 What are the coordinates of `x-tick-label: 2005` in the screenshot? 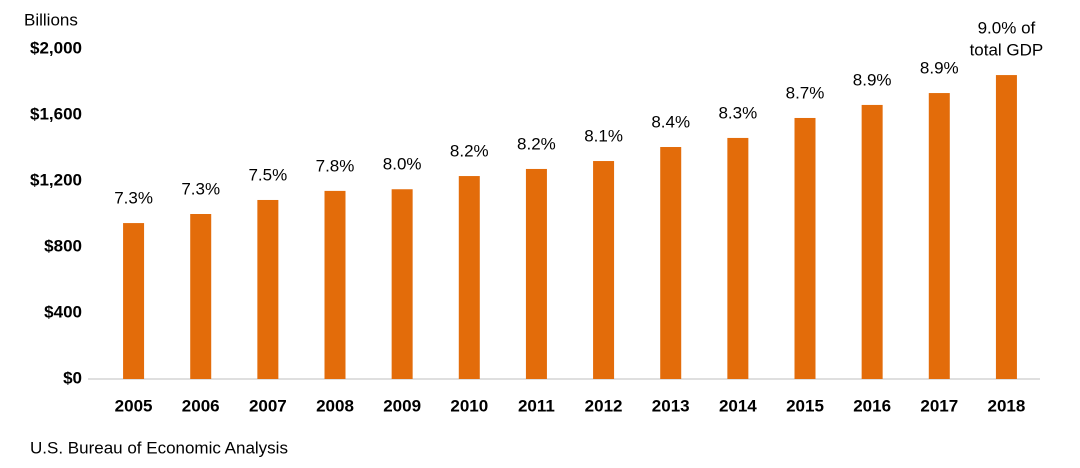 It's located at (134, 405).